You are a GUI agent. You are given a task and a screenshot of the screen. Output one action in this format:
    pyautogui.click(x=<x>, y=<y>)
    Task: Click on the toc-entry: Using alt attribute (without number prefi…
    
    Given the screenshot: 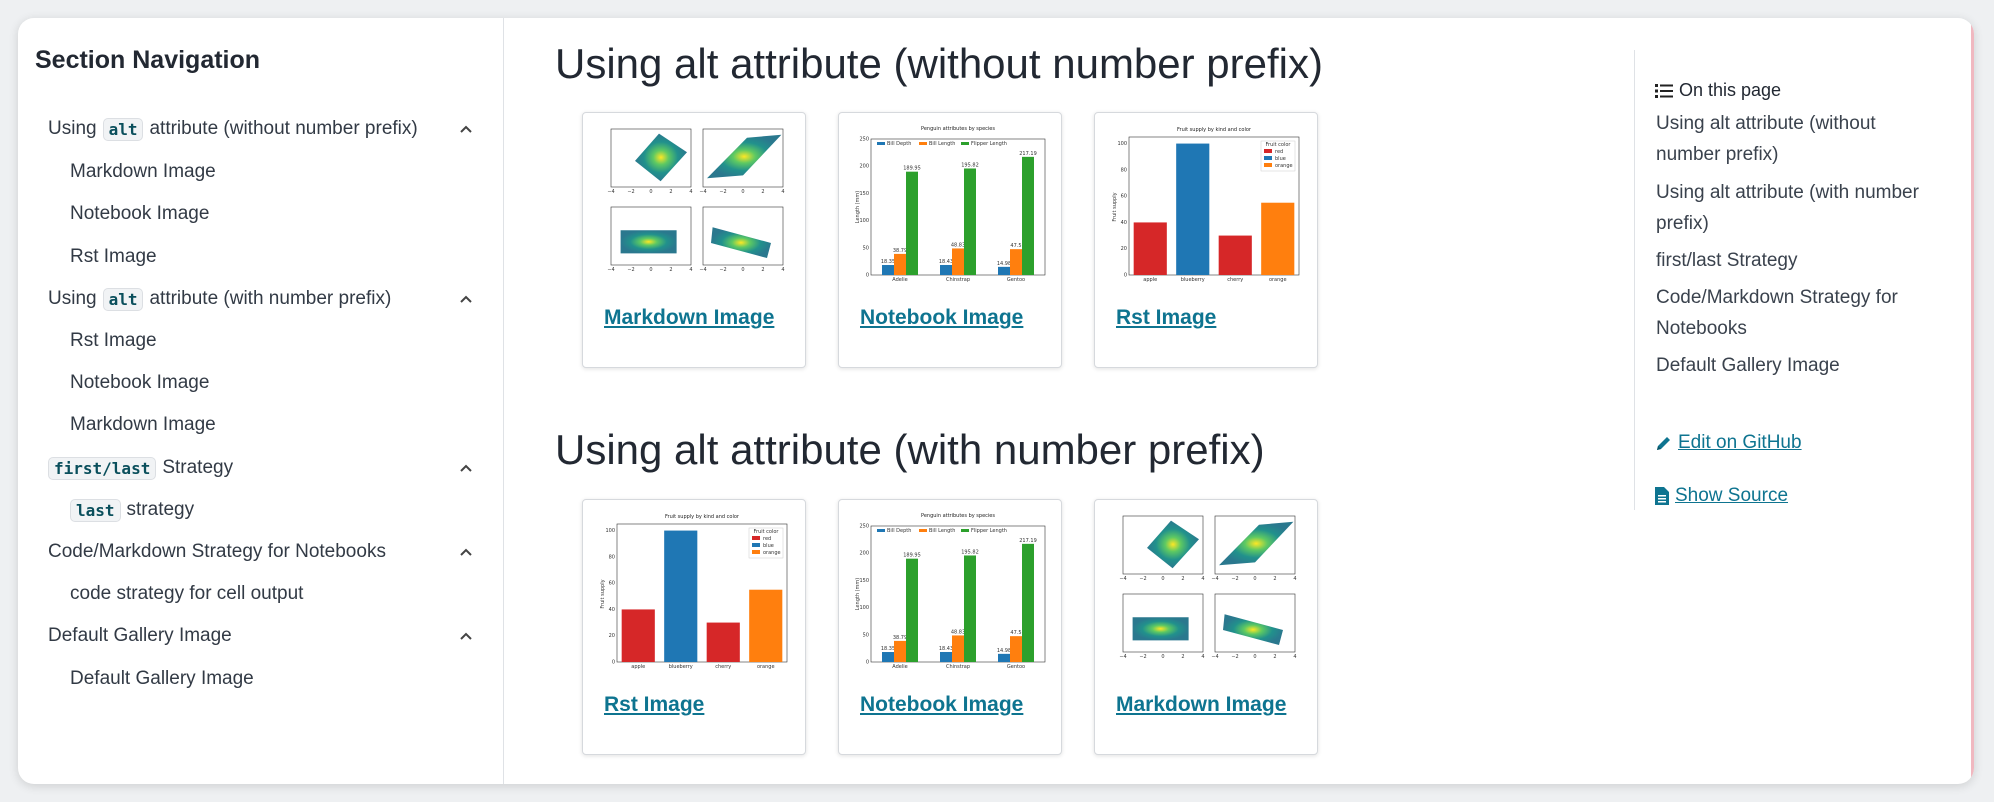 What is the action you would take?
    pyautogui.click(x=1798, y=139)
    